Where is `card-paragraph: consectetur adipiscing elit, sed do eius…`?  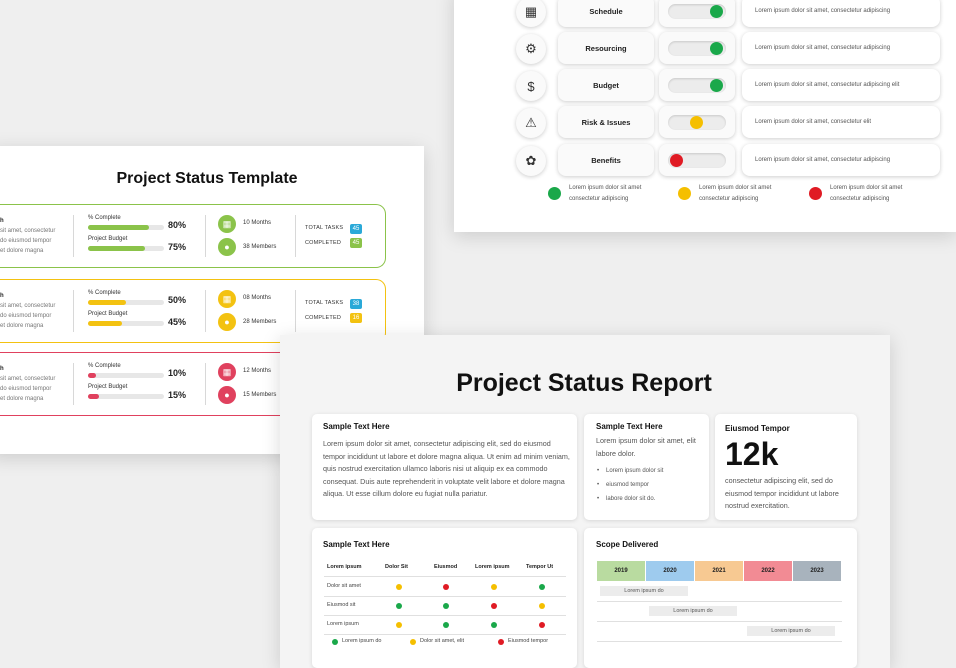 card-paragraph: consectetur adipiscing elit, sed do eius… is located at coordinates (782, 493).